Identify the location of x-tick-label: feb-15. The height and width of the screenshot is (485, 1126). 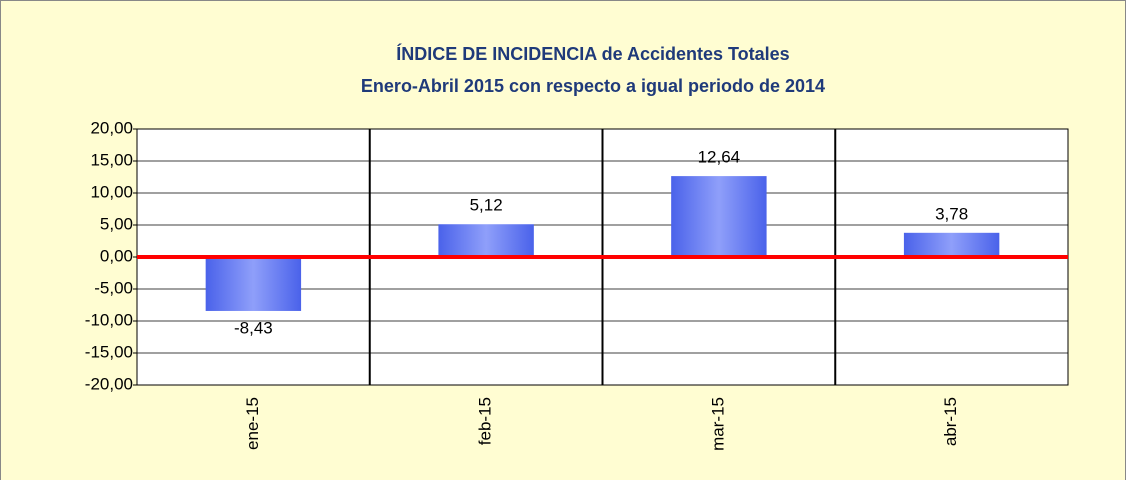
(485, 421).